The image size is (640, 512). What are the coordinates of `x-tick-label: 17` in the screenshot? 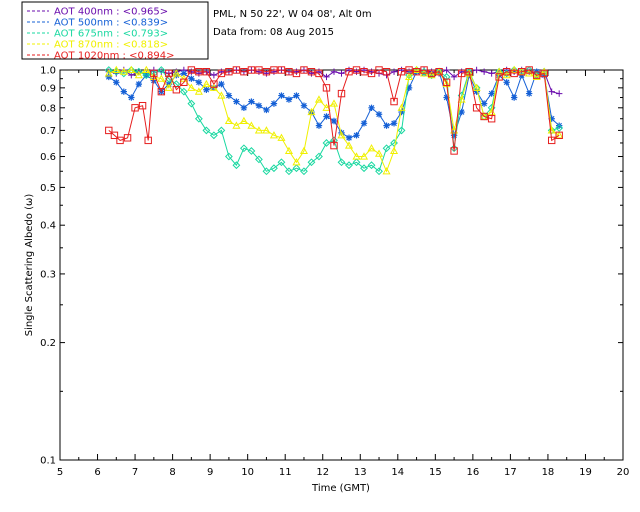 It's located at (510, 472).